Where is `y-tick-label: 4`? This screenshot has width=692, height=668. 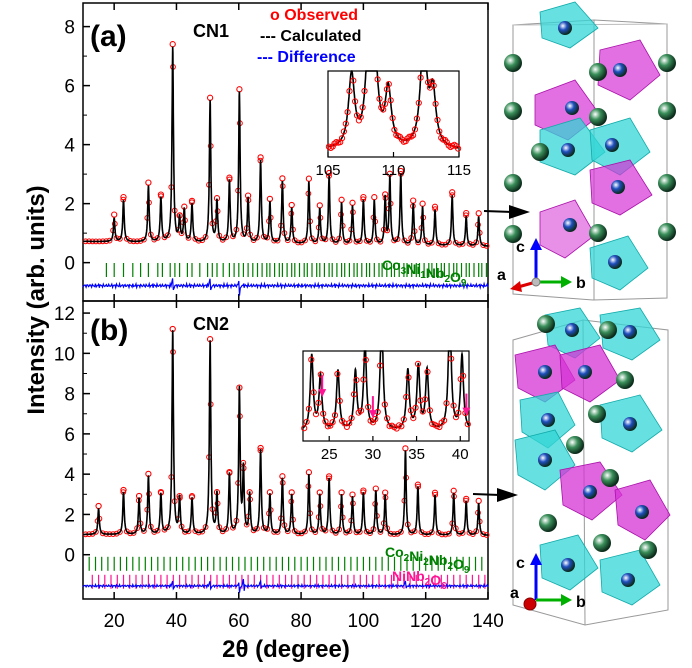
y-tick-label: 4 is located at coordinates (69, 475).